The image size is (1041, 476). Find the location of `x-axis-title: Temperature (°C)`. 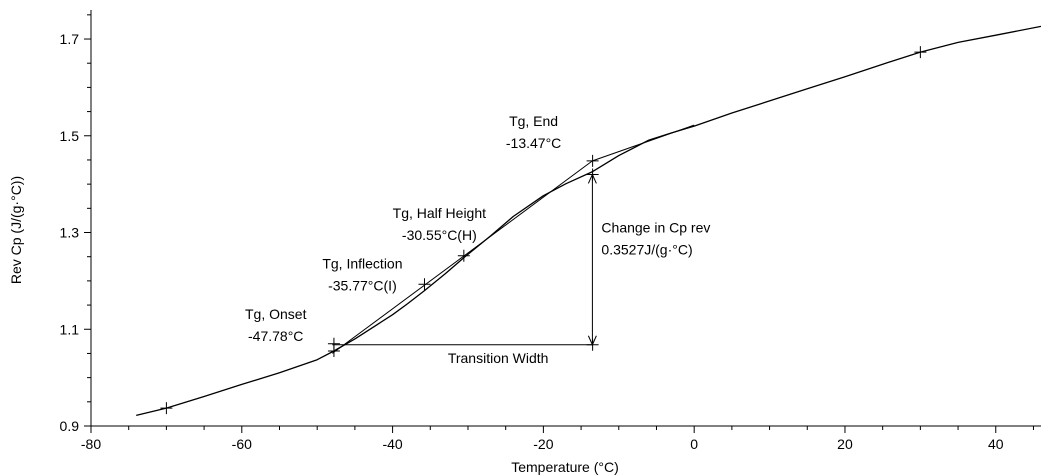

x-axis-title: Temperature (°C) is located at coordinates (565, 467).